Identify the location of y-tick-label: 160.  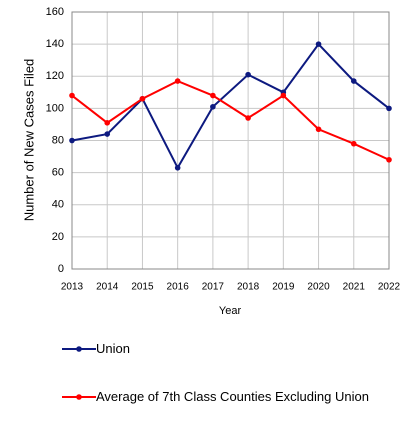
(55, 12).